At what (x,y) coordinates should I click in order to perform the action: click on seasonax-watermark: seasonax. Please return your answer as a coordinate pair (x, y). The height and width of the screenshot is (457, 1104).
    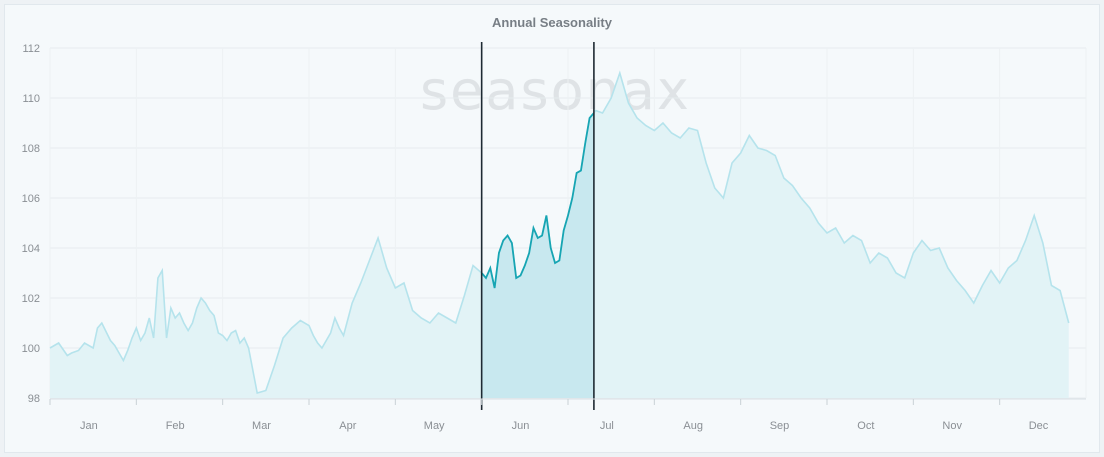
    Looking at the image, I should click on (555, 90).